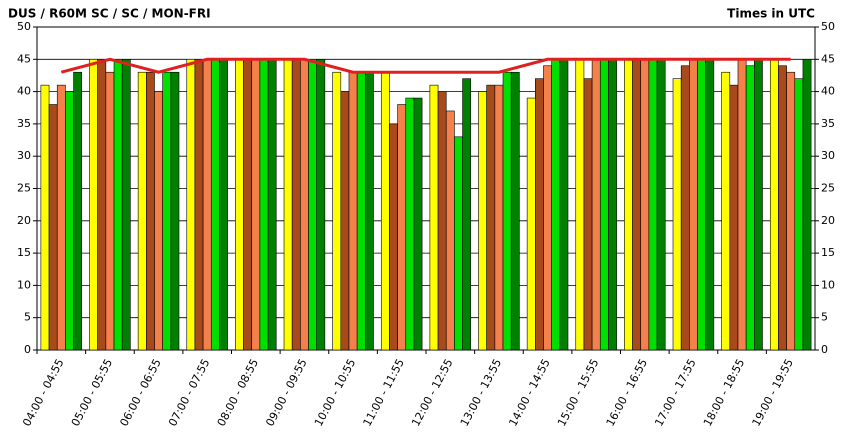  Describe the element at coordinates (828, 91) in the screenshot. I see `y2-tick-label: 40` at that location.